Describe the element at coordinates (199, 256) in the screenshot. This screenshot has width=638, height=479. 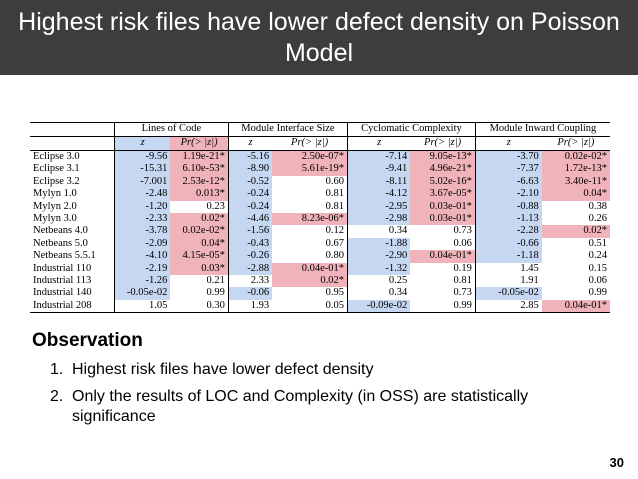
I see `p-value-cell: 4.15e-05*` at that location.